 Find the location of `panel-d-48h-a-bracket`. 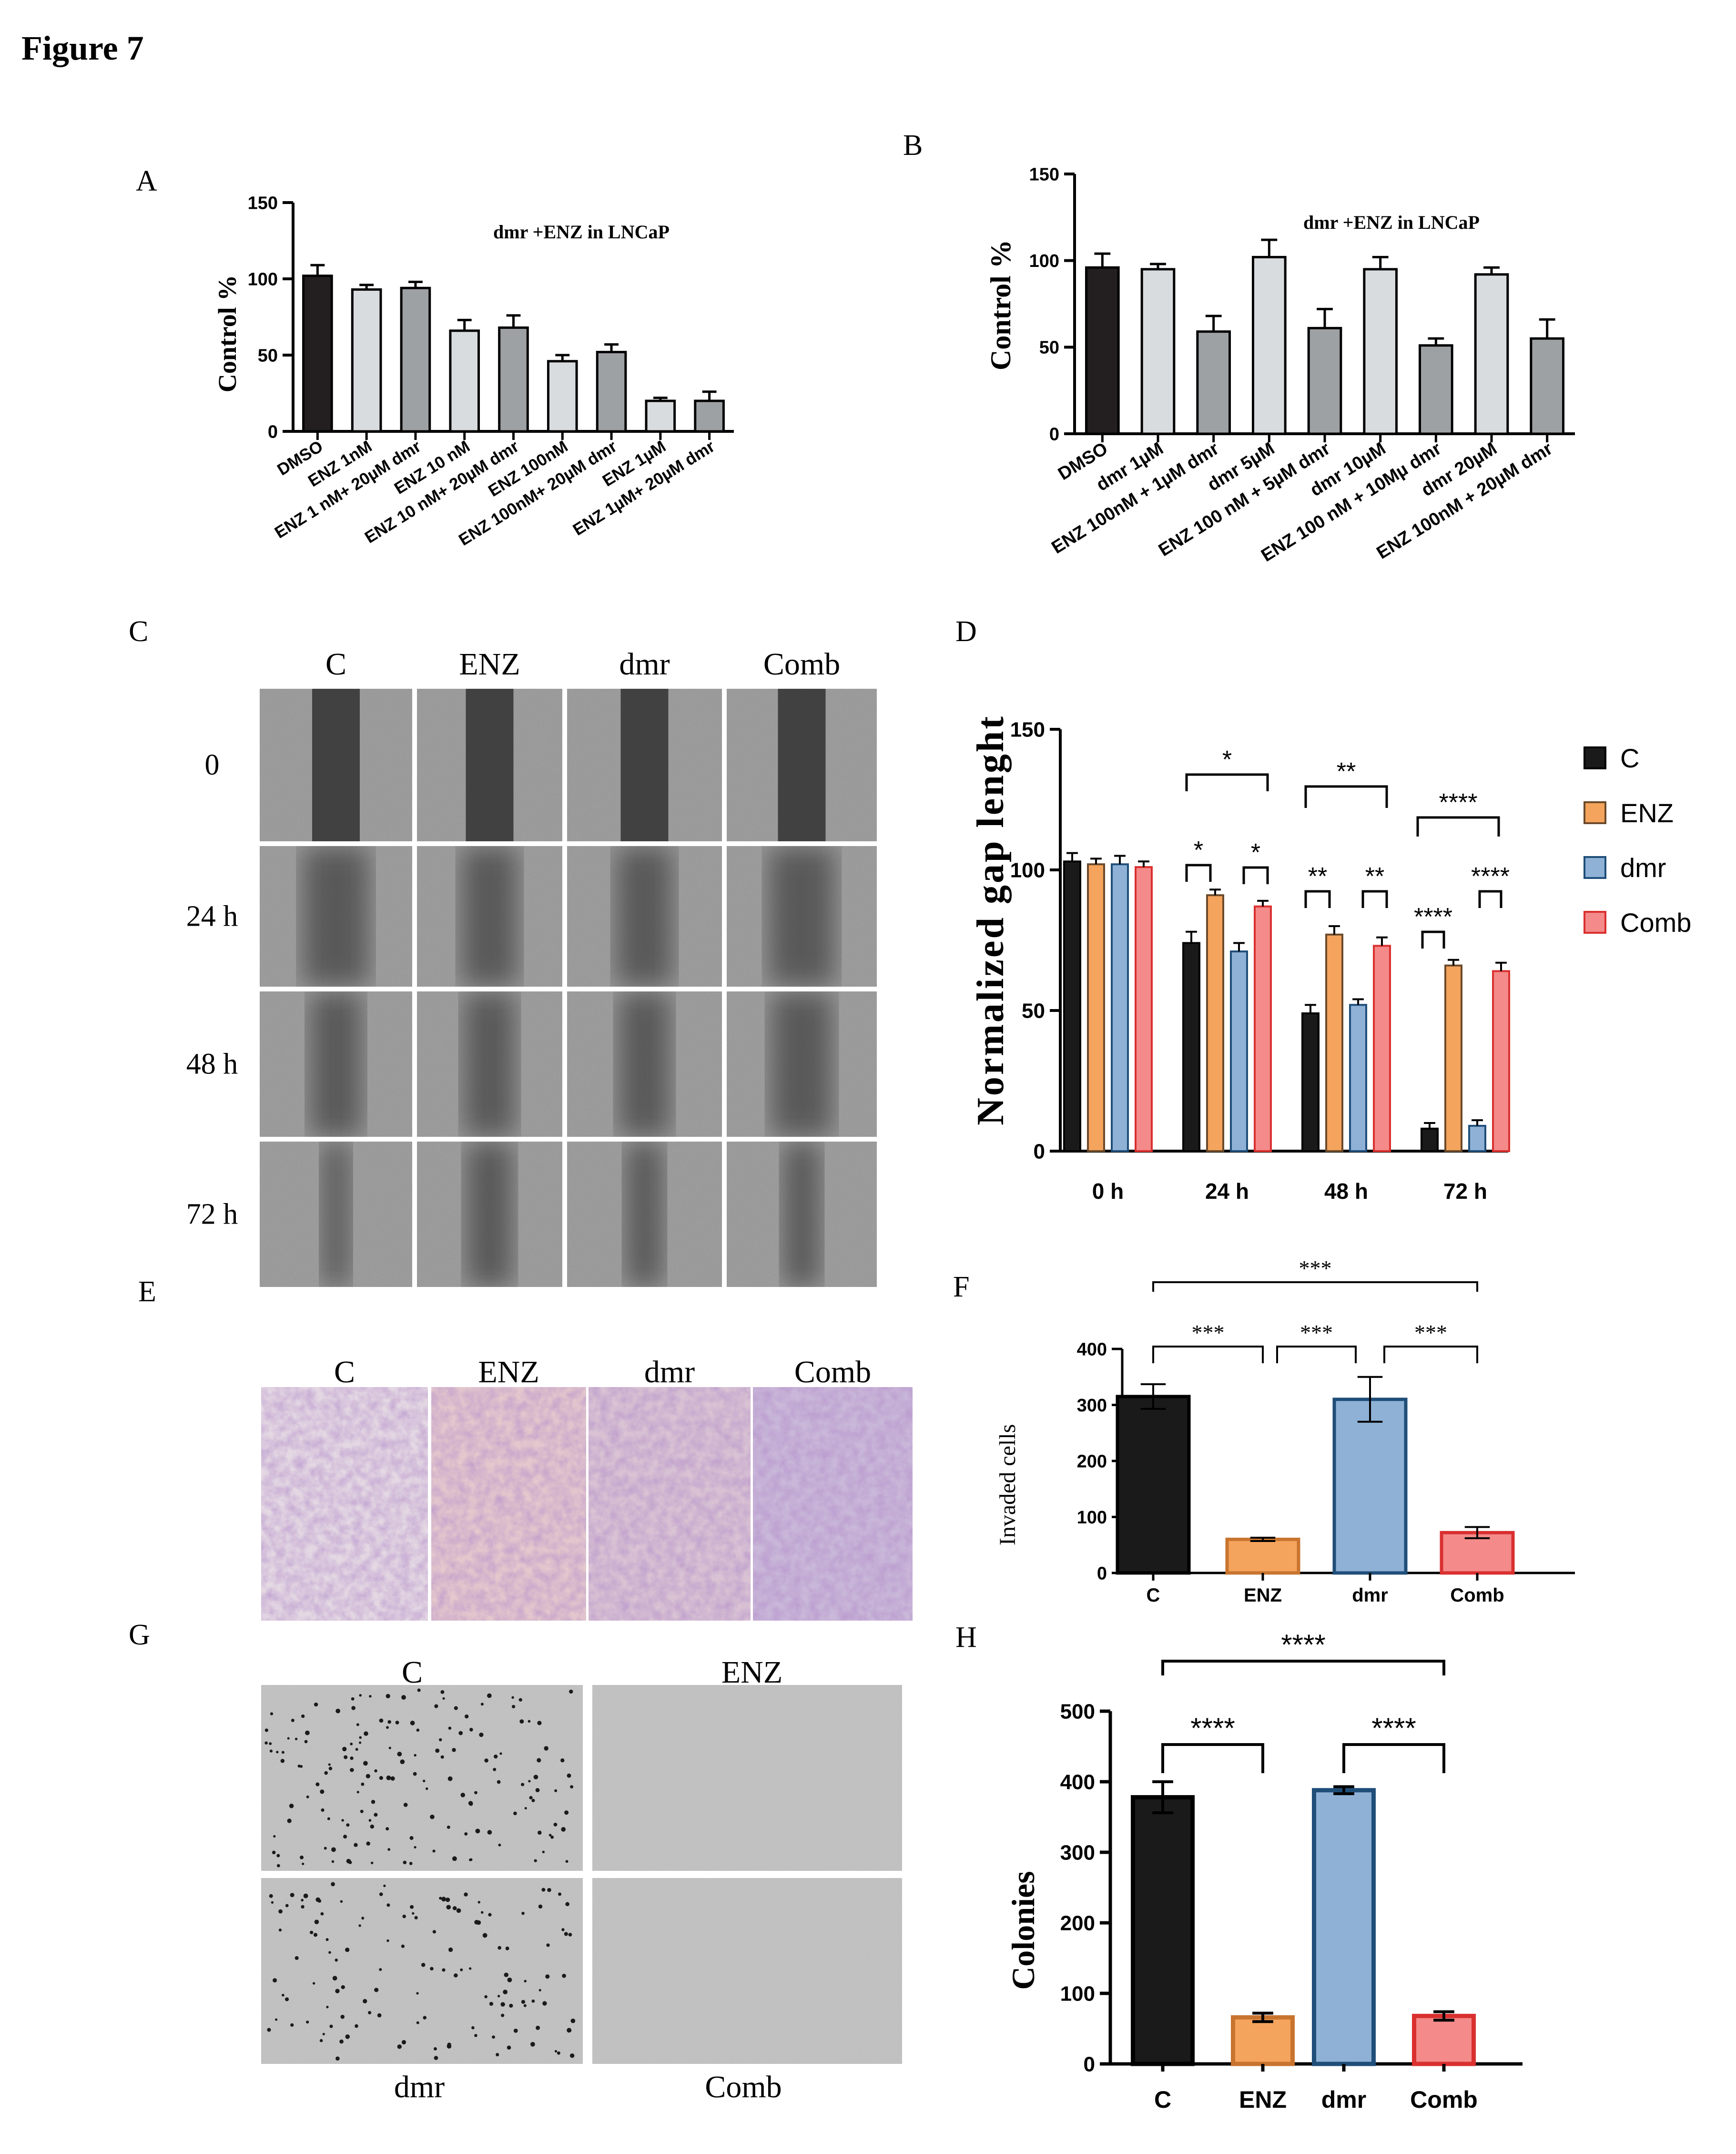

panel-d-48h-a-bracket is located at coordinates (1317, 899).